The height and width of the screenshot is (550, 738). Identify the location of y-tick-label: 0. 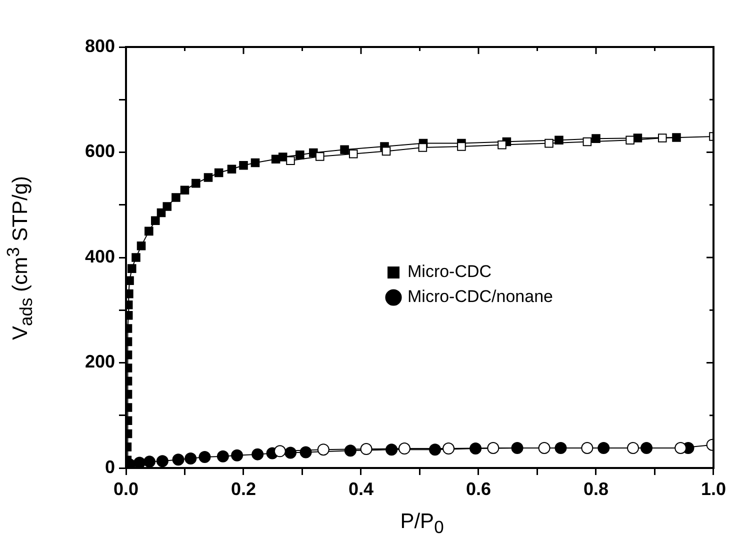
(109, 466).